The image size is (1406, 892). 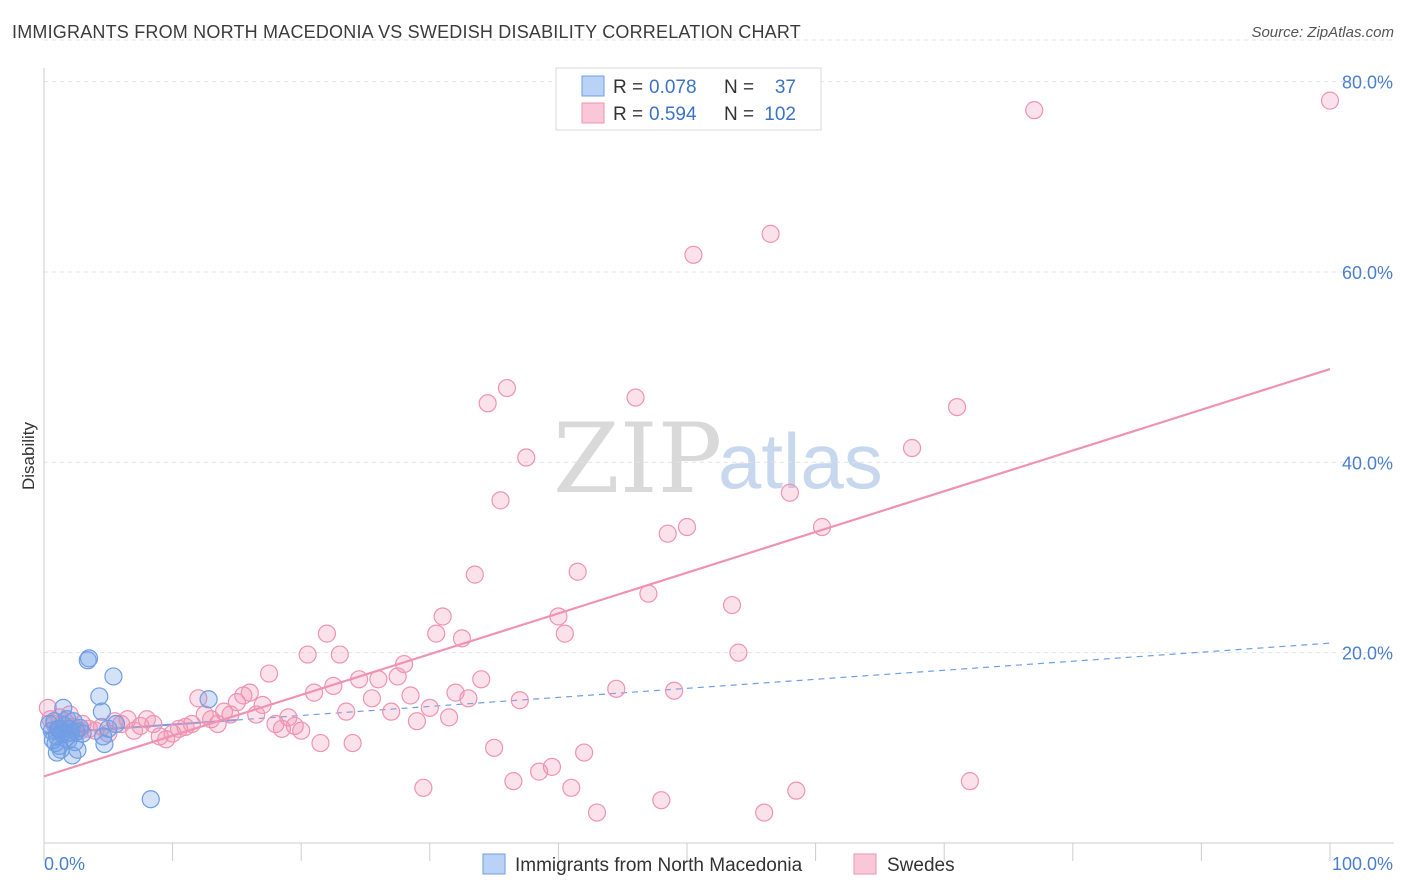 I want to click on y-tick-label-40: 40.0%, so click(x=1367, y=463).